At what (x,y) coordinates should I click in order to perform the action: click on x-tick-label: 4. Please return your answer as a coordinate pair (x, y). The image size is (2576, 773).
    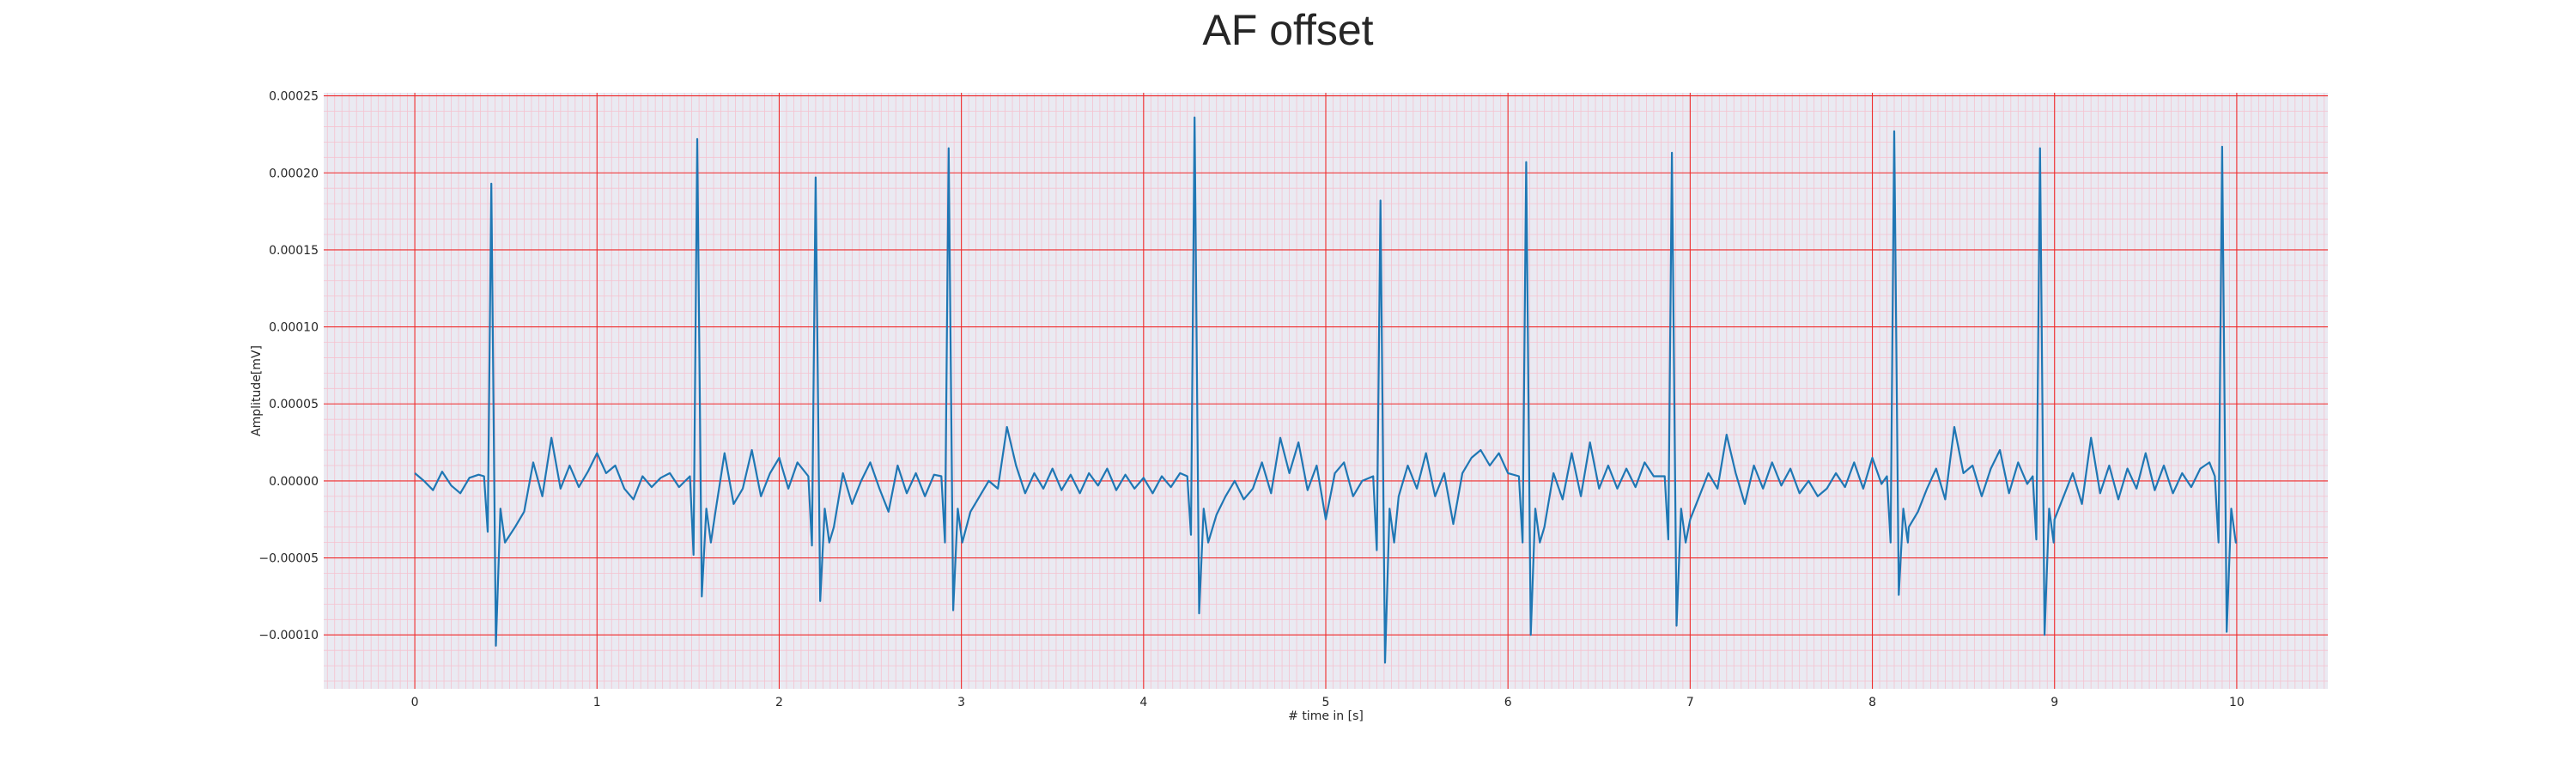
    Looking at the image, I should click on (1143, 702).